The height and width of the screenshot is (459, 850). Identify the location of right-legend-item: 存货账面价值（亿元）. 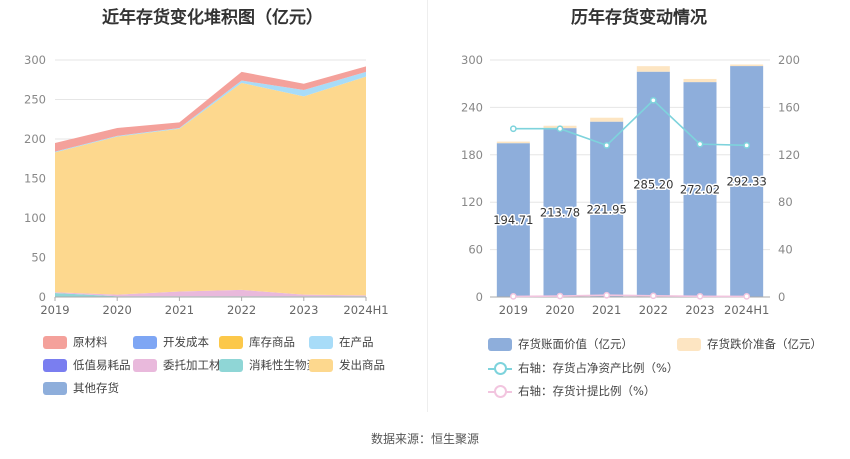
(560, 344).